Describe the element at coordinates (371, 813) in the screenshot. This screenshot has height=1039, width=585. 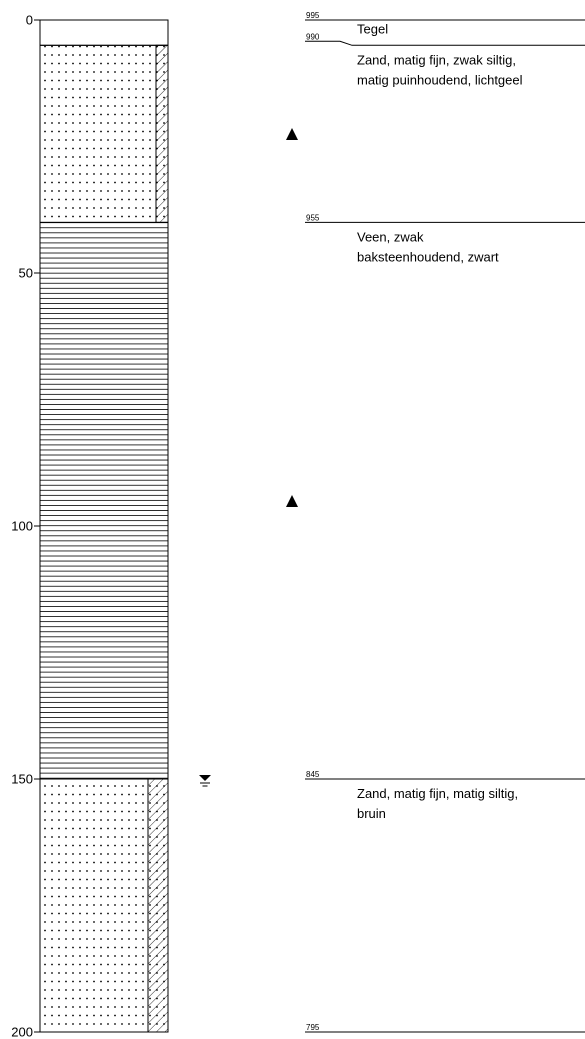
I see `layer-description: bruin` at that location.